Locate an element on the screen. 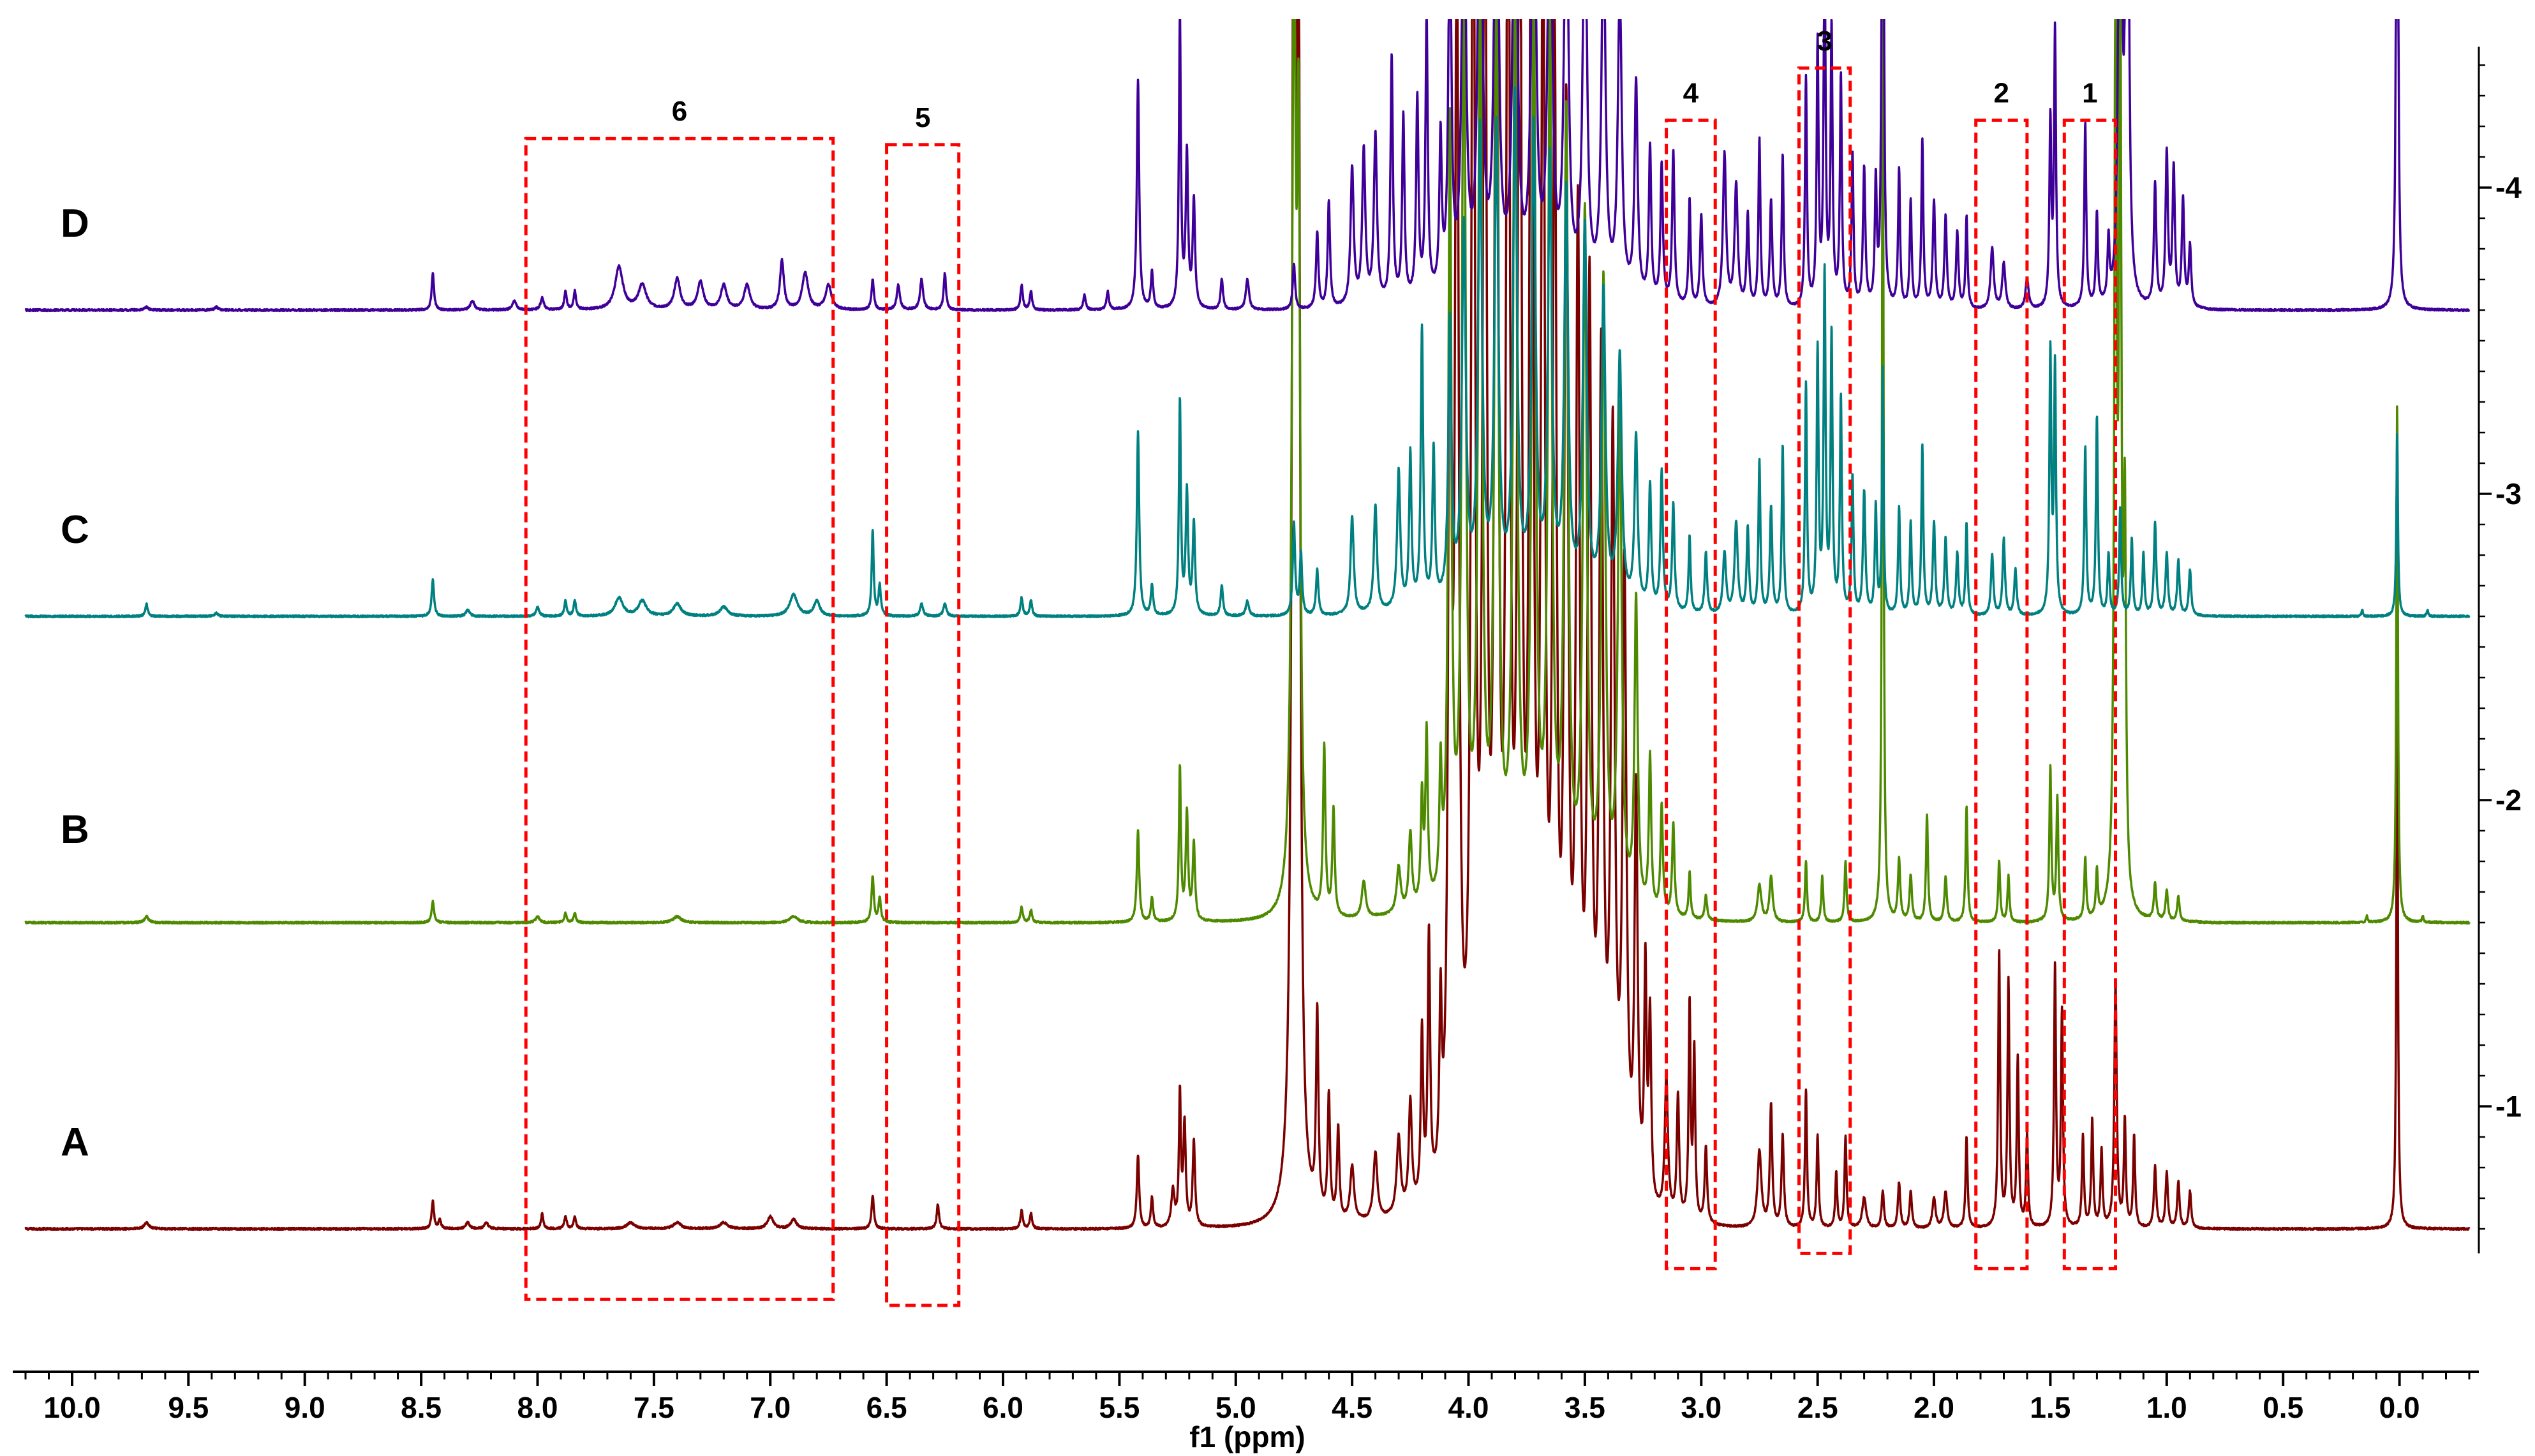 Image resolution: width=2535 pixels, height=1456 pixels. x-tick-label: 6.0 is located at coordinates (1003, 1407).